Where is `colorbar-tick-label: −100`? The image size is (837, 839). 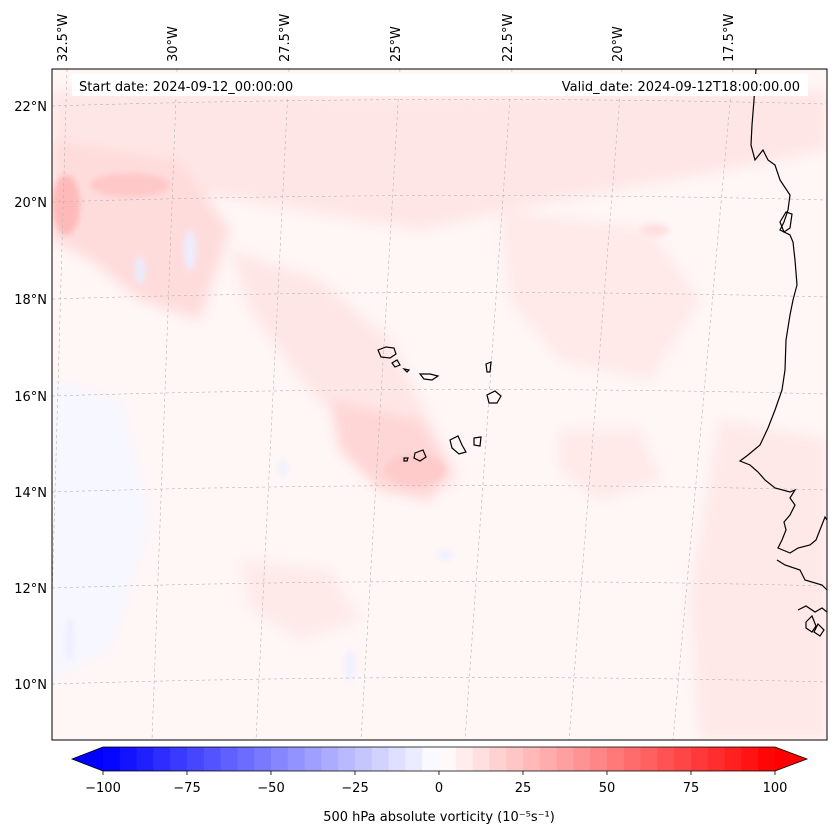 colorbar-tick-label: −100 is located at coordinates (103, 788).